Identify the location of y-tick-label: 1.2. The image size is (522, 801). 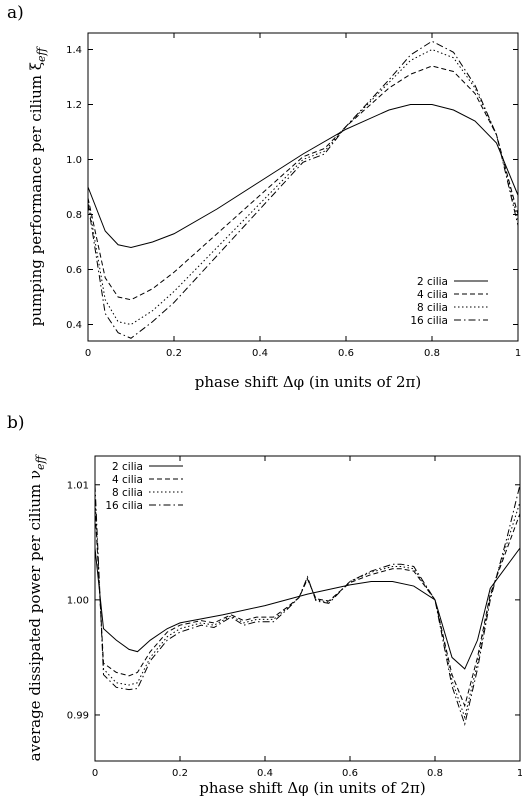
(74, 105).